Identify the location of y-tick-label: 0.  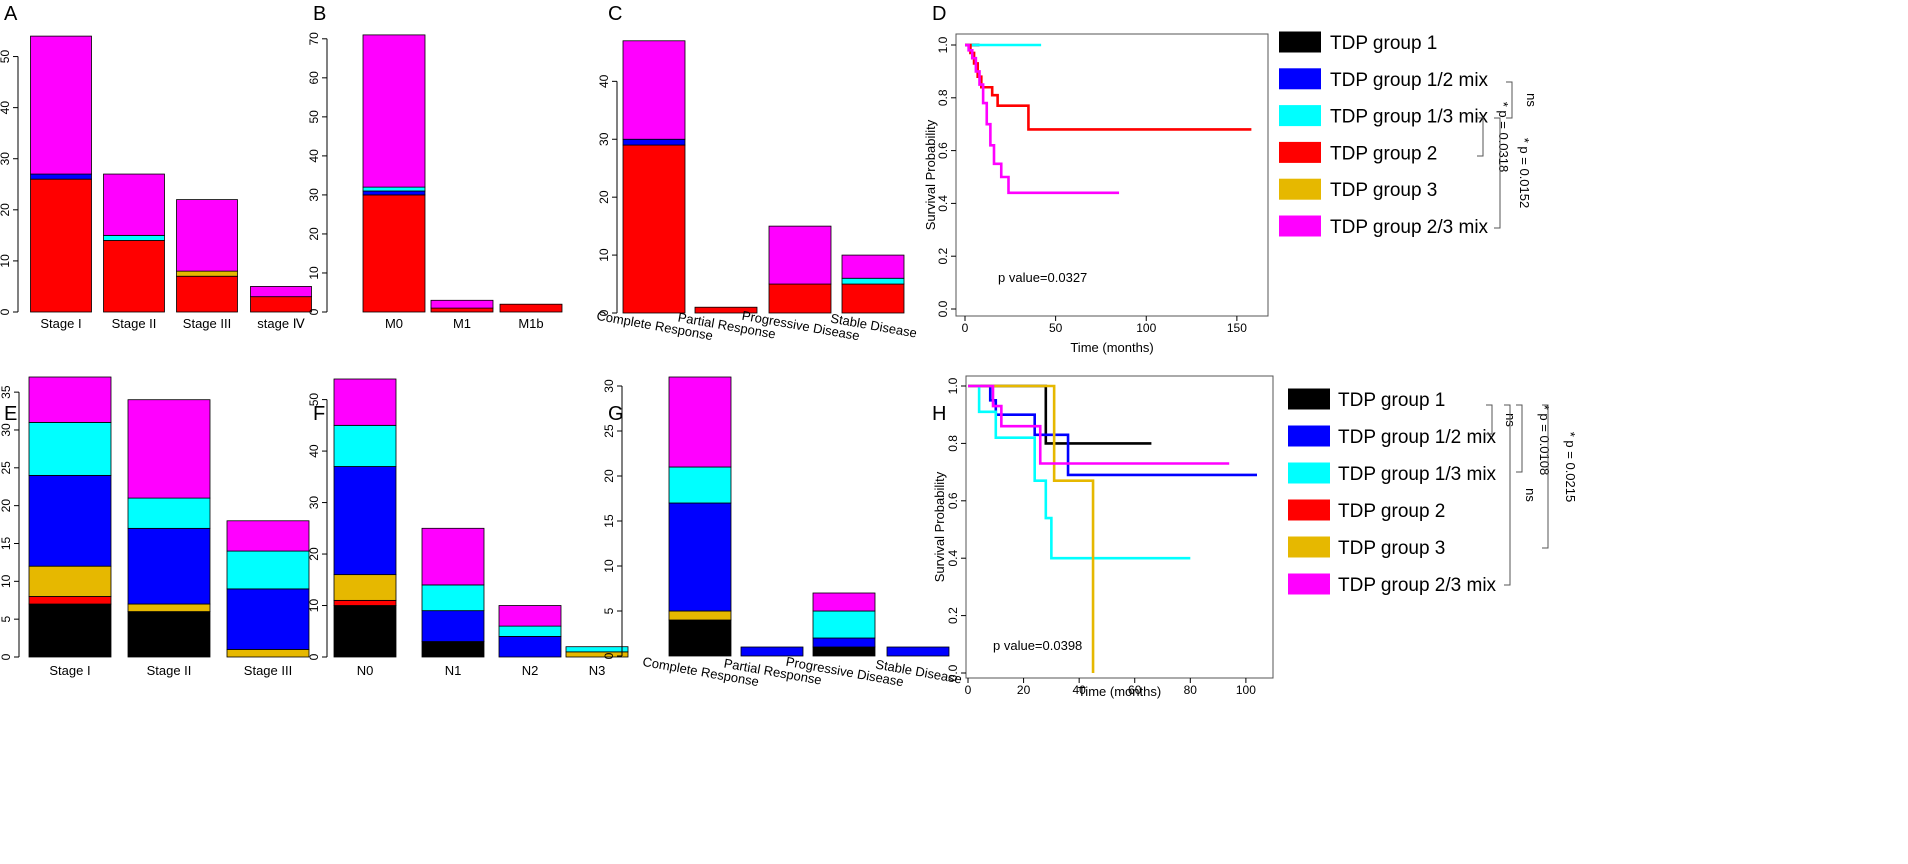
(609, 655).